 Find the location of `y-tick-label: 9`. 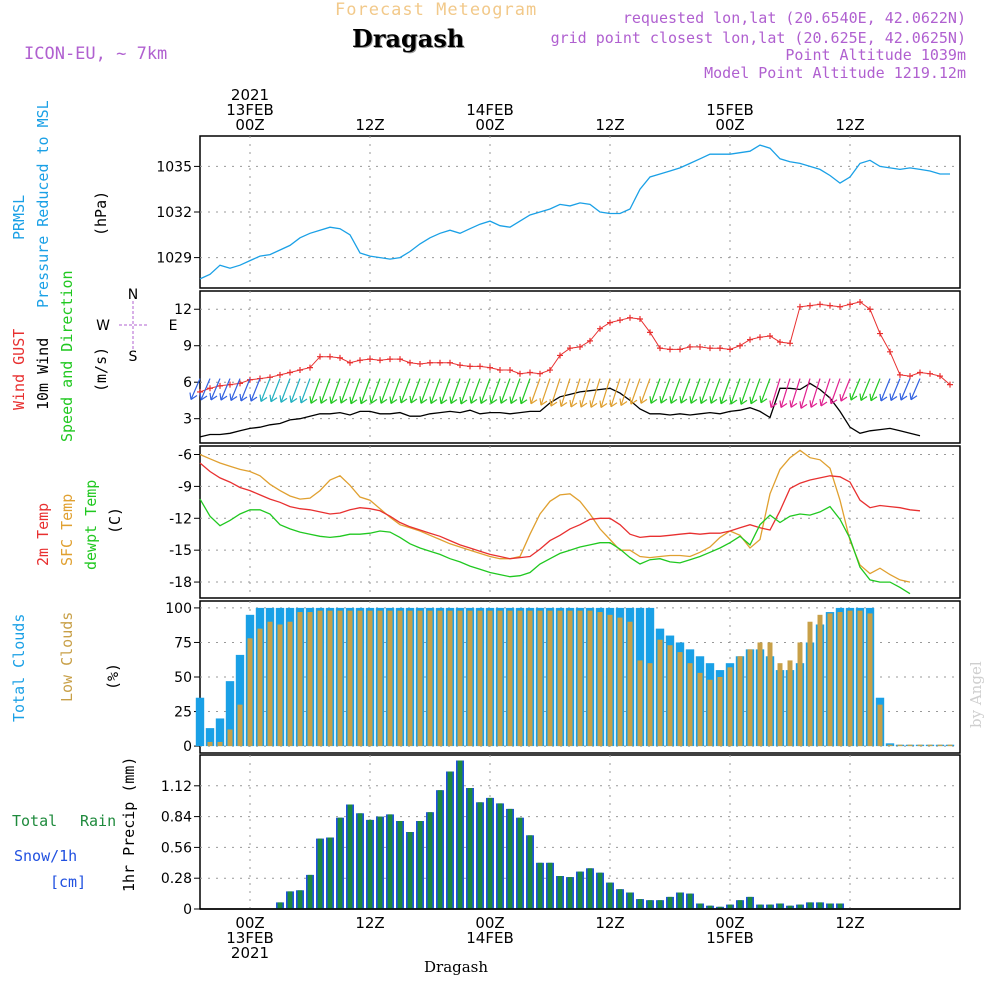

y-tick-label: 9 is located at coordinates (187, 347).